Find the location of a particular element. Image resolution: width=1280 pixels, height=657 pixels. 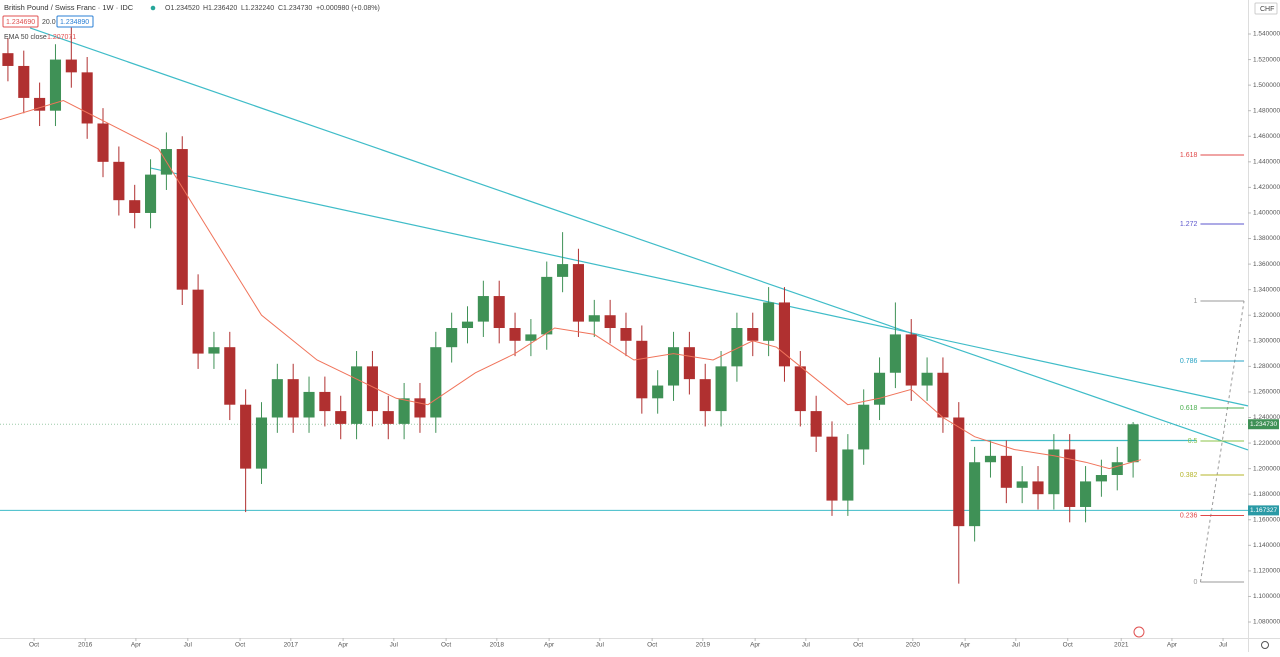

y-tick-label: 1.160000 is located at coordinates (1266, 519).